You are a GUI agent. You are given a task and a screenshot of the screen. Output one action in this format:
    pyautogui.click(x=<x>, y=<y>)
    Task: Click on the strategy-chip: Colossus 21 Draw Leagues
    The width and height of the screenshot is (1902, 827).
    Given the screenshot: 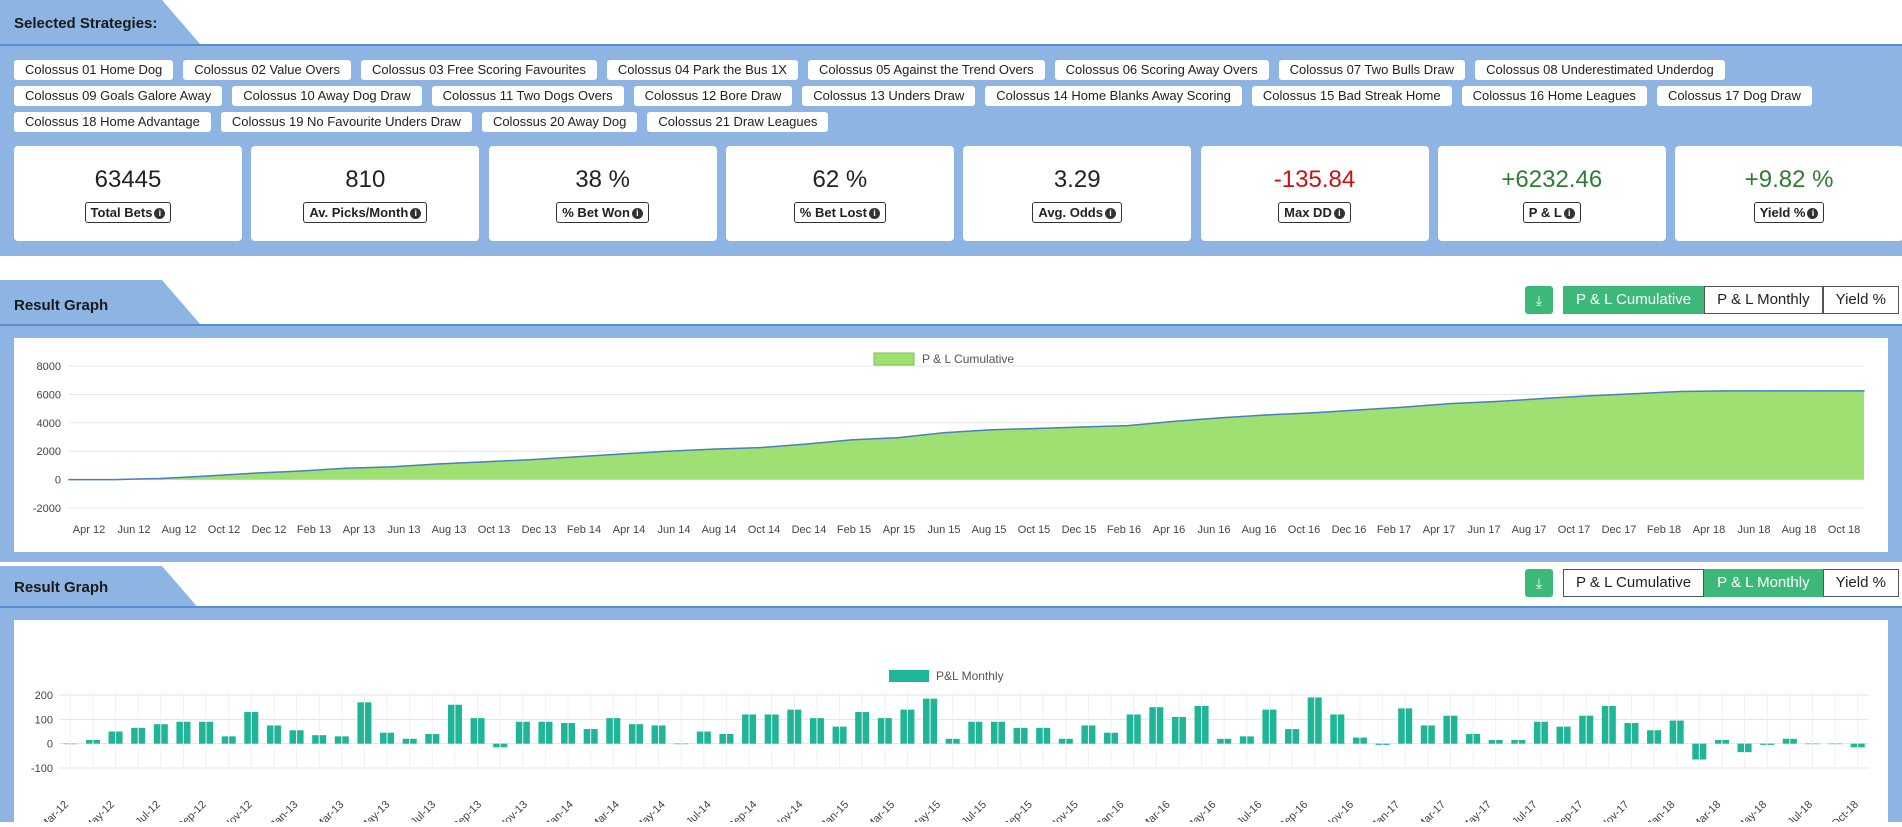 What is the action you would take?
    pyautogui.click(x=738, y=122)
    